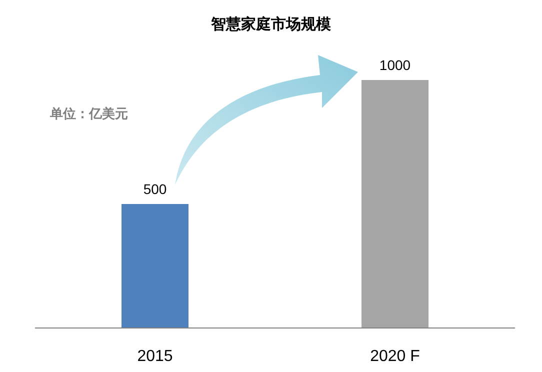 This screenshot has height=372, width=542. Describe the element at coordinates (395, 65) in the screenshot. I see `data-label: 1000` at that location.